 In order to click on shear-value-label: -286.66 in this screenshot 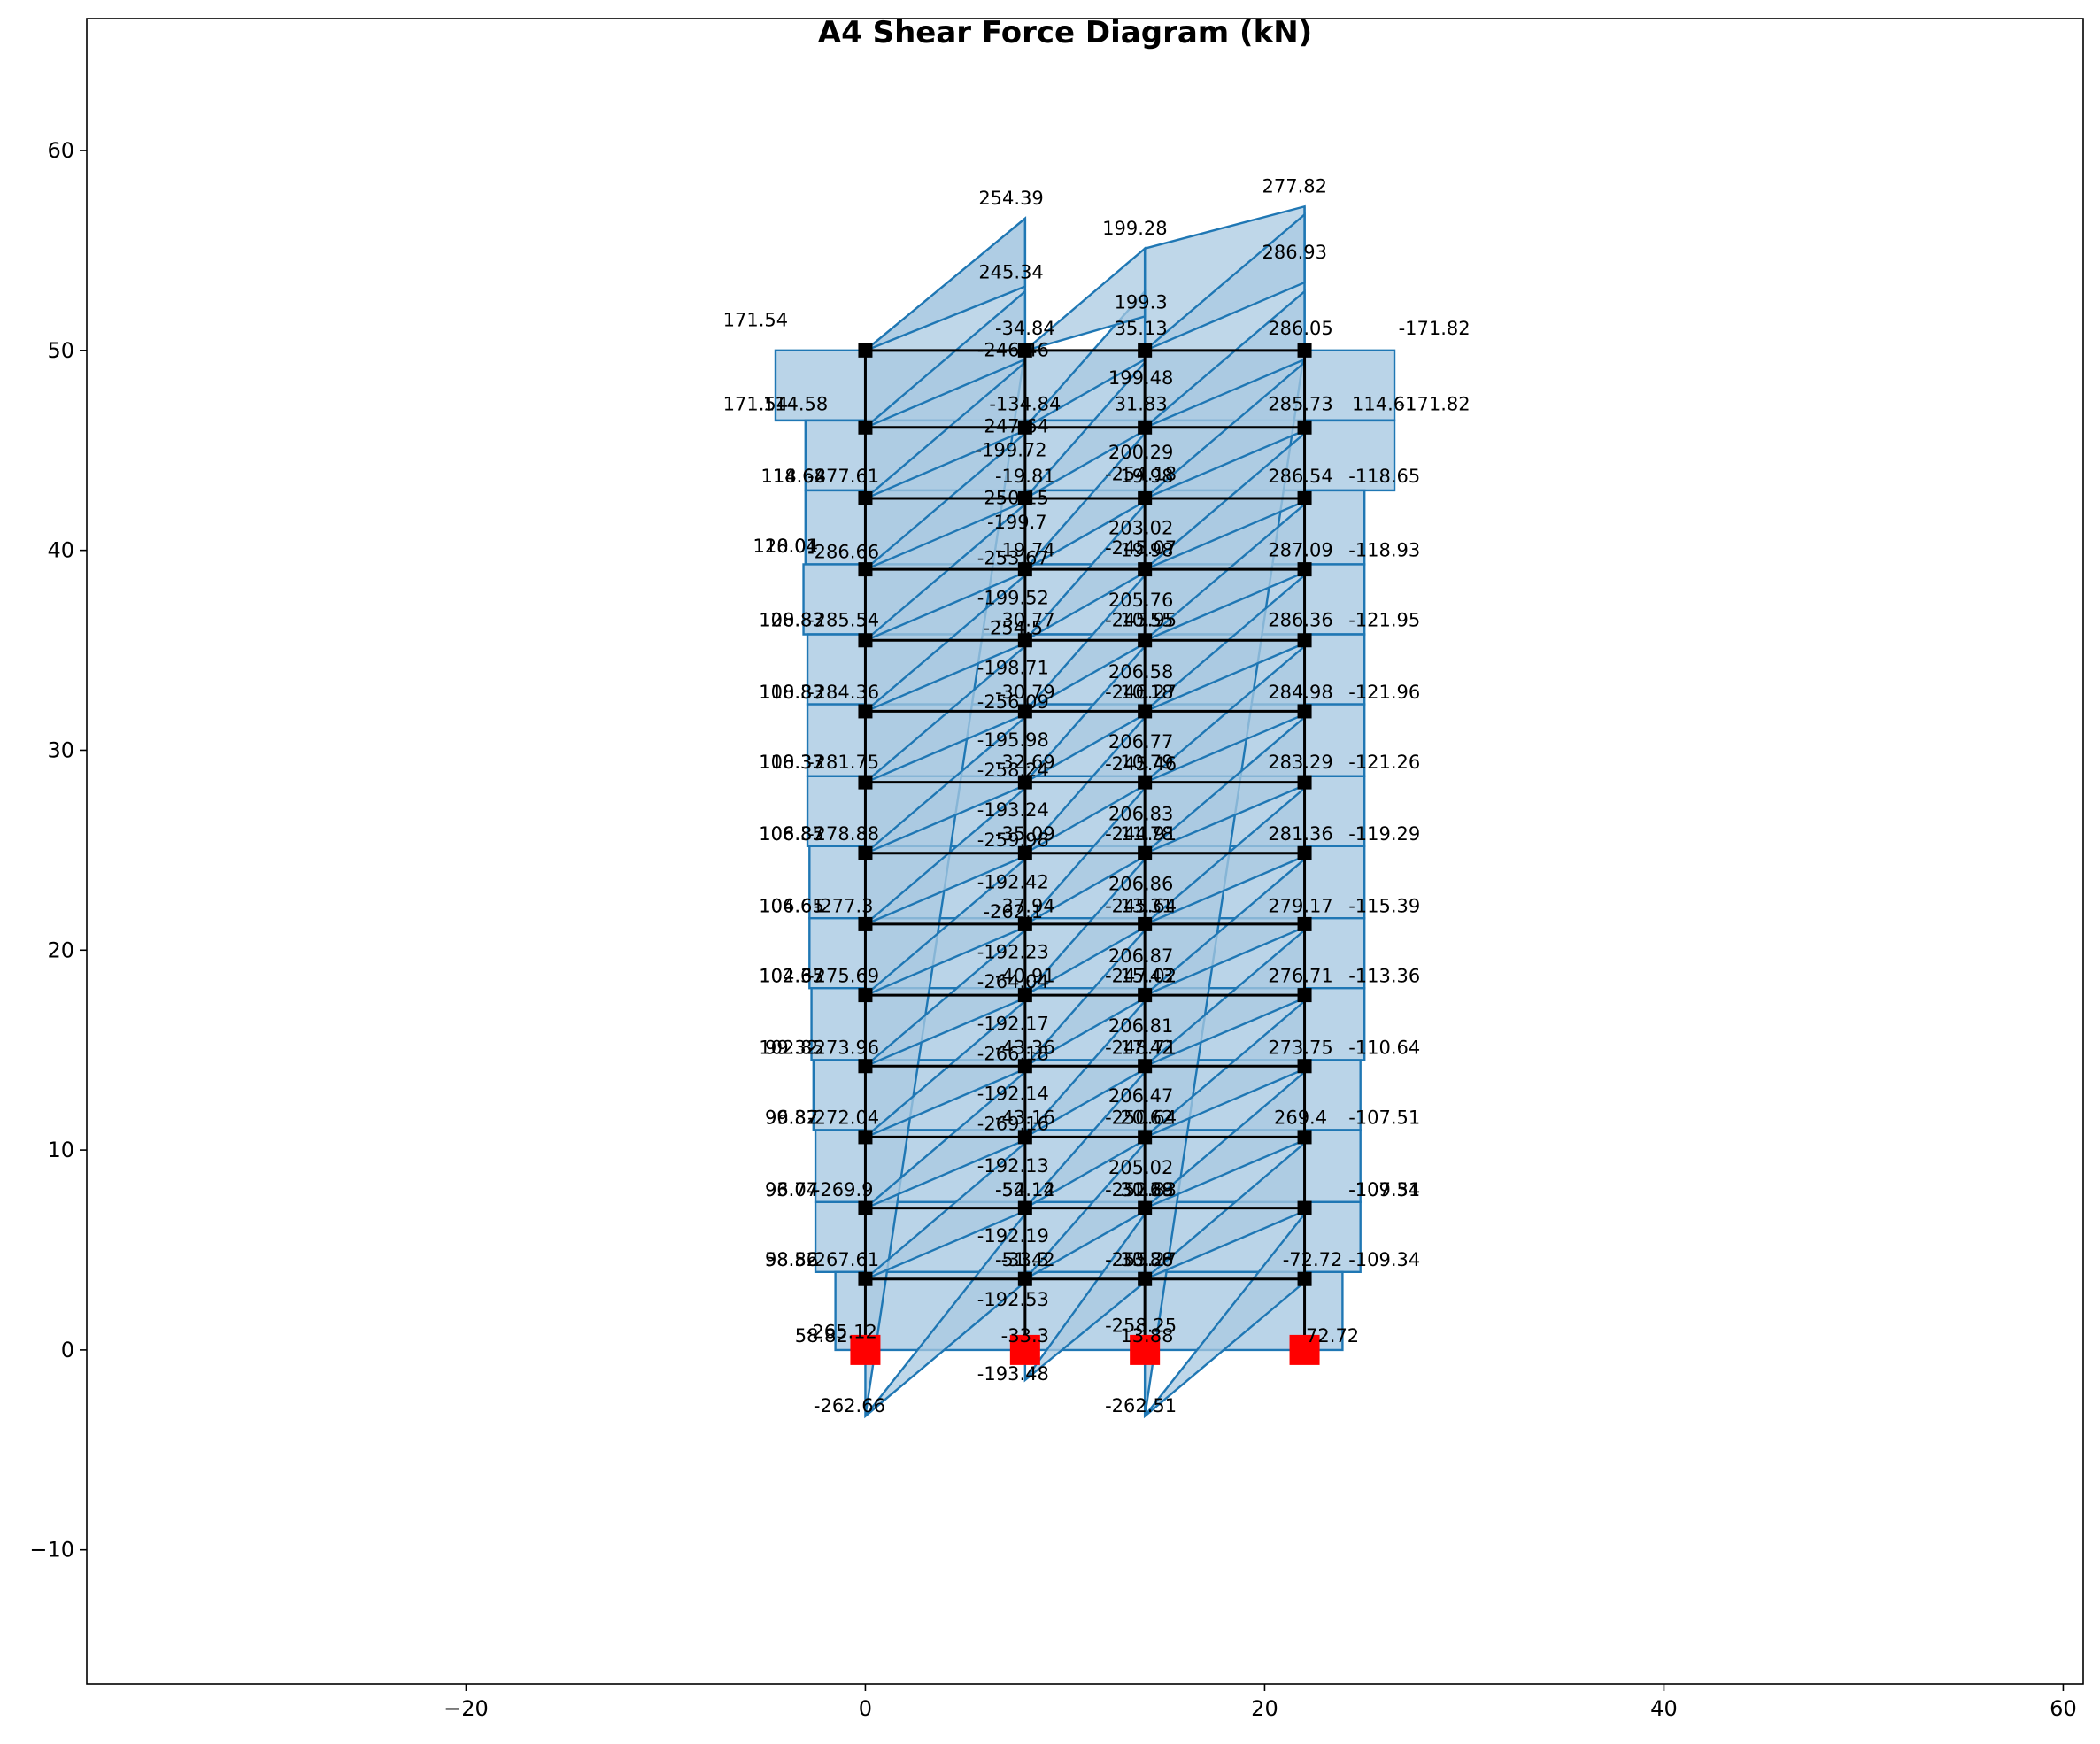, I will do `click(843, 553)`.